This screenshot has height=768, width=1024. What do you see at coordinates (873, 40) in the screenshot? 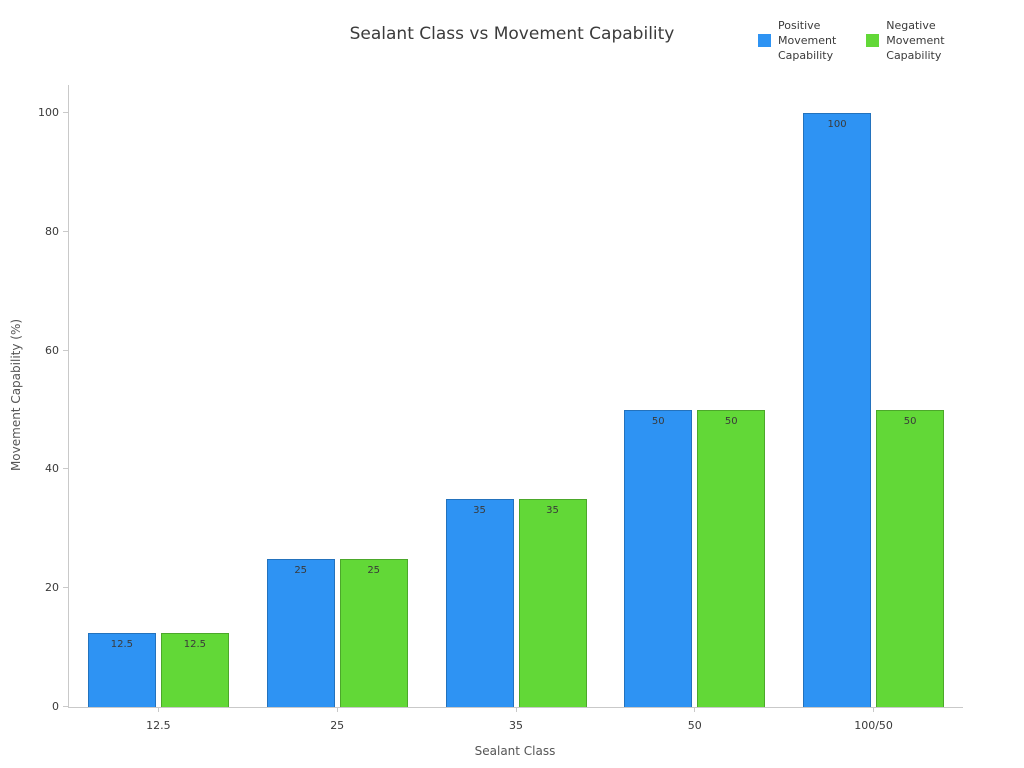
I see `legend-swatch-negative` at bounding box center [873, 40].